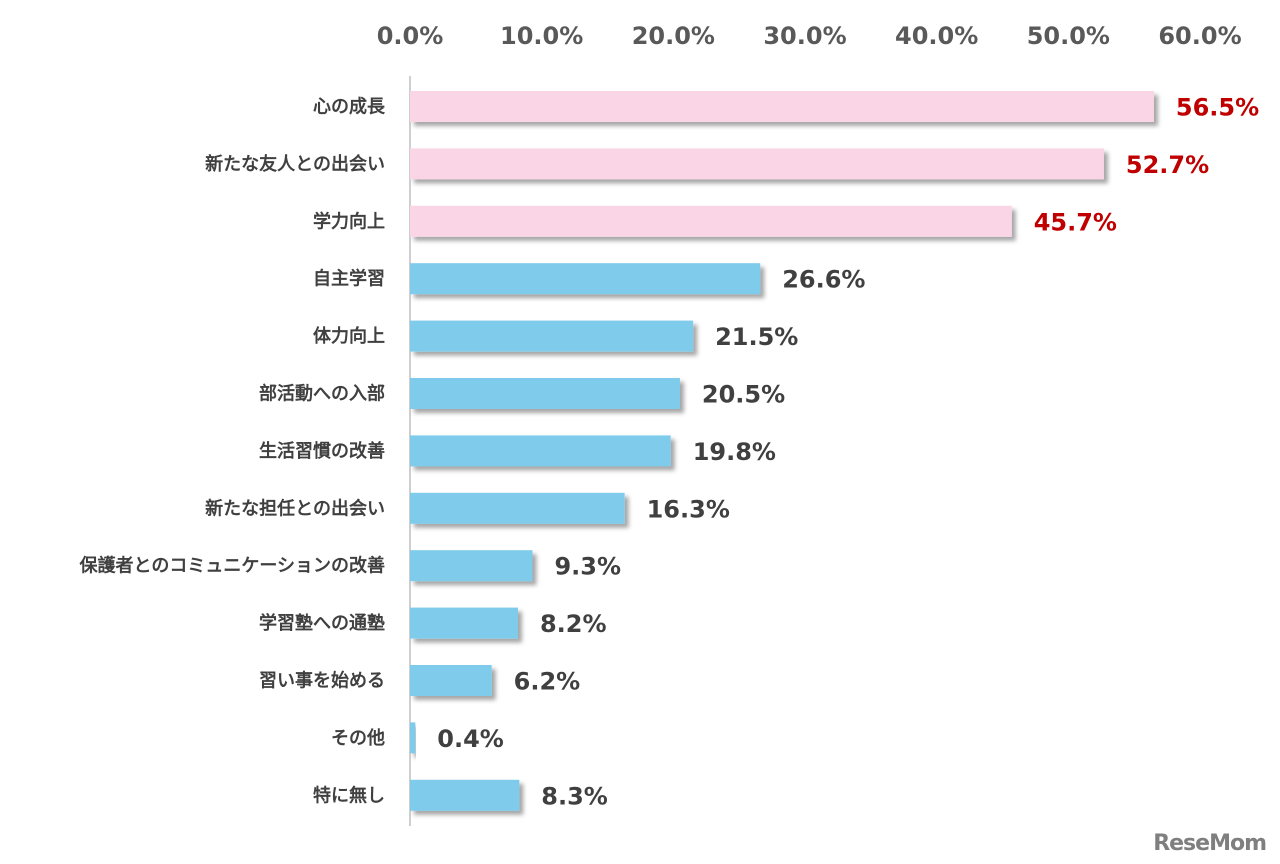 The image size is (1280, 864). Describe the element at coordinates (804, 36) in the screenshot. I see `x-tick-label: 30.0%` at that location.